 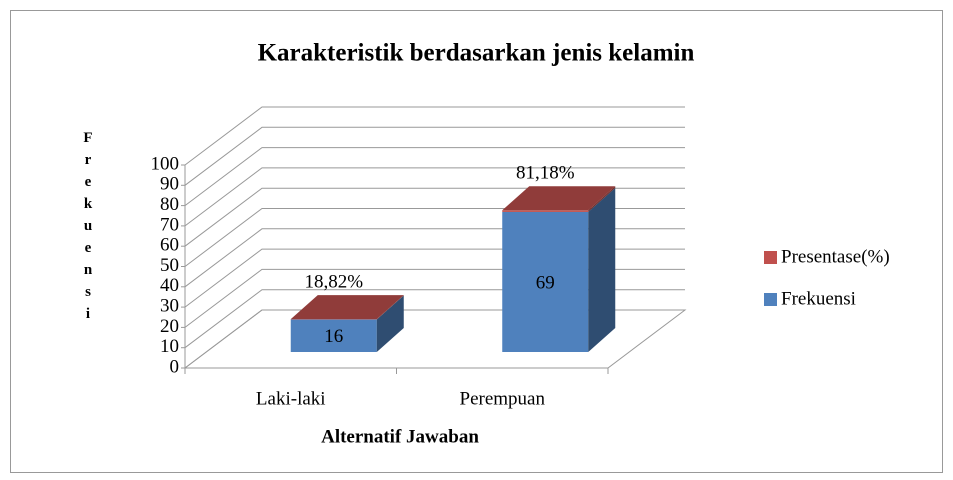 I want to click on chart-title: Karakteristik berdasarkan jenis kelamin, so click(x=476, y=53).